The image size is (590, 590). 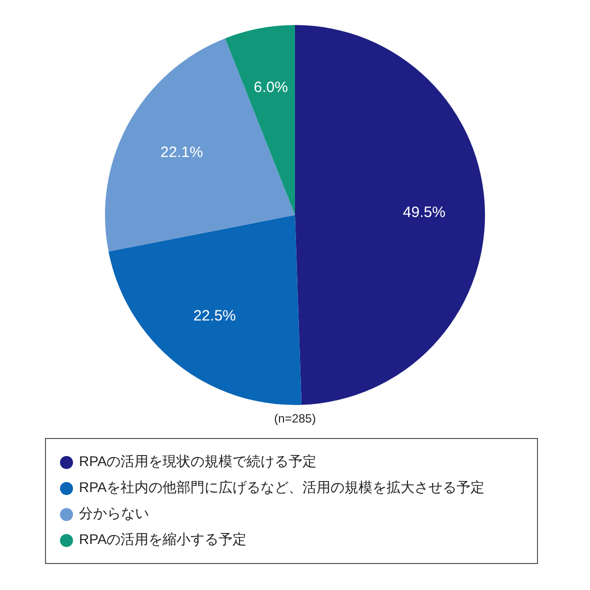 I want to click on data-label: 49.5%, so click(x=424, y=212).